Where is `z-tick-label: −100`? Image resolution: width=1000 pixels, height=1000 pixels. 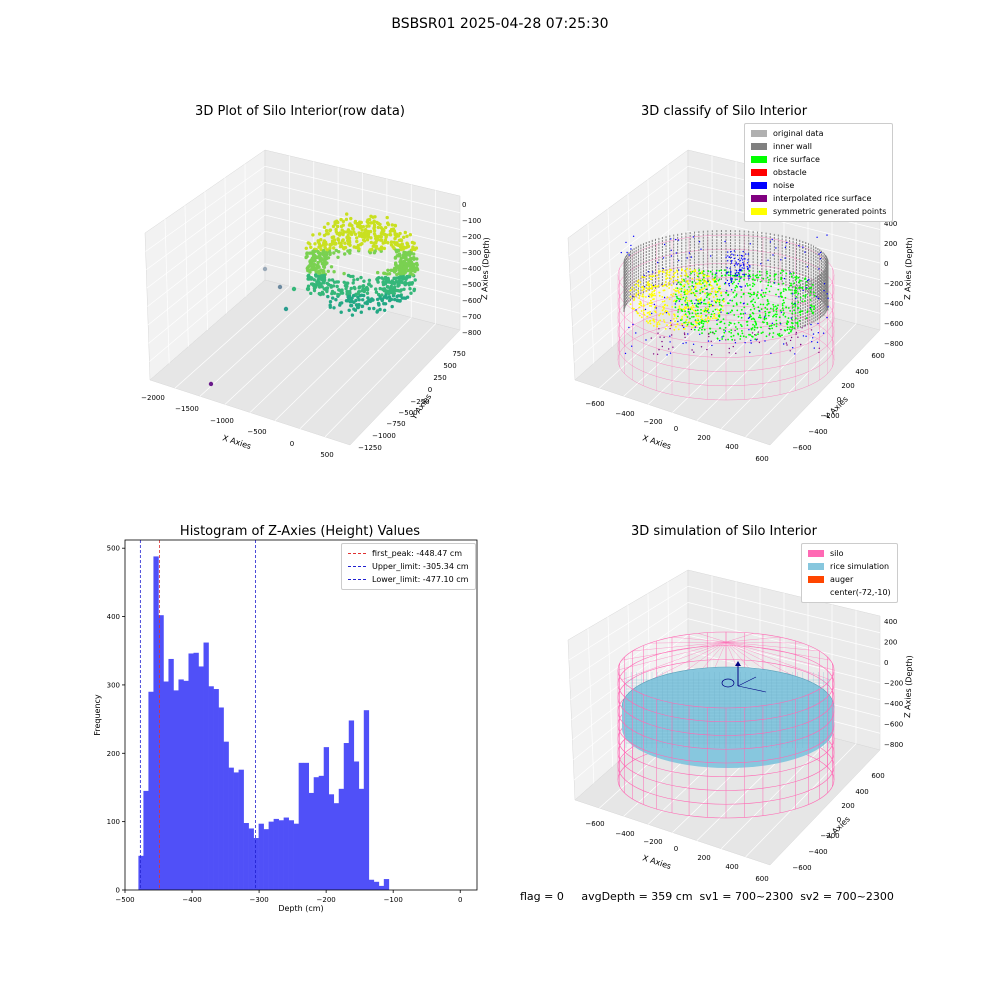 z-tick-label: −100 is located at coordinates (471, 221).